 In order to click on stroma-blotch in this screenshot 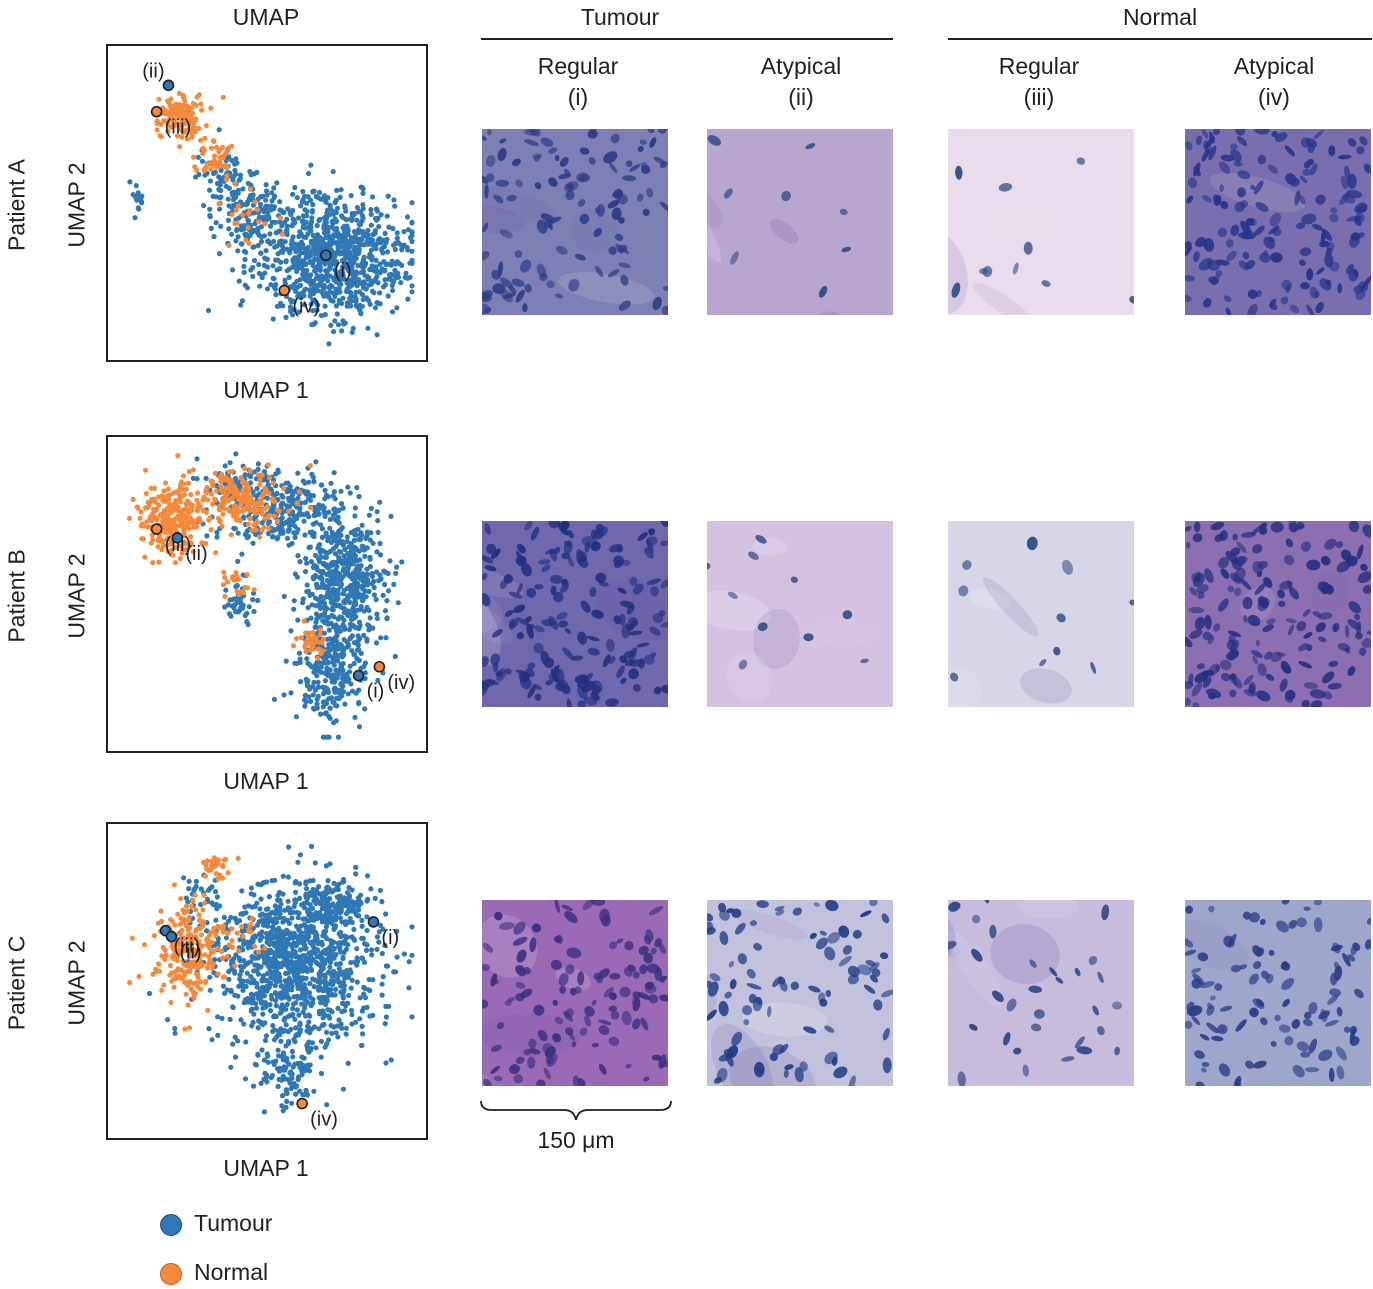, I will do `click(519, 202)`.